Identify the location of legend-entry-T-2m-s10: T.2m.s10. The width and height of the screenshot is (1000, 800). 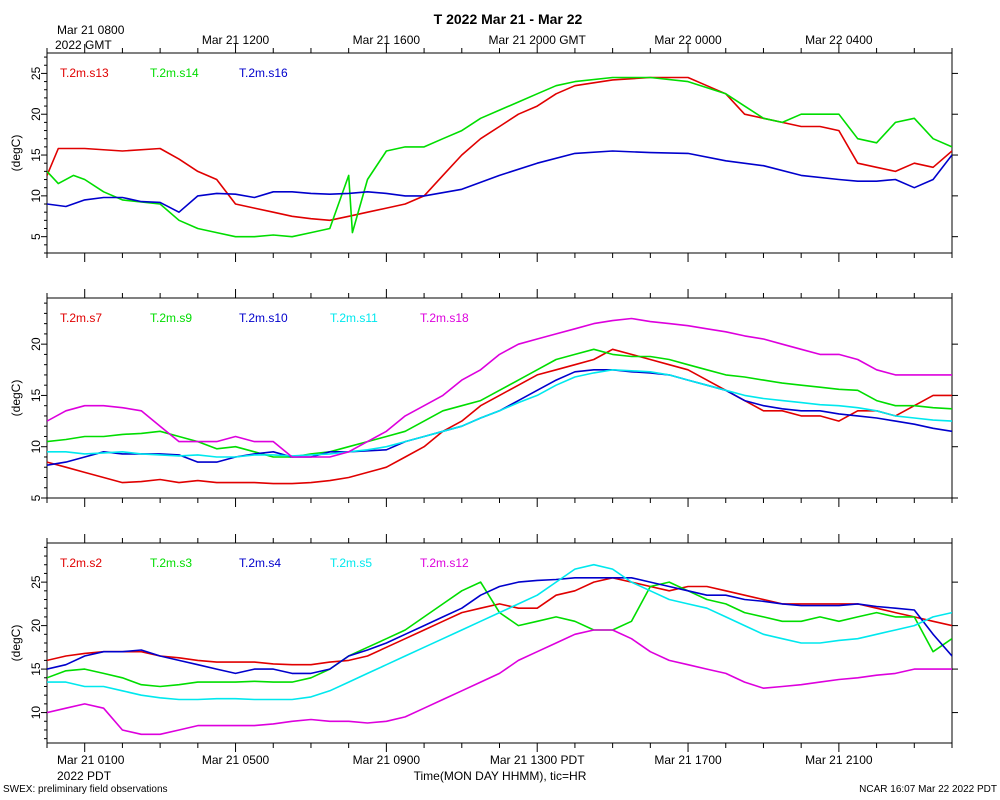
(263, 318).